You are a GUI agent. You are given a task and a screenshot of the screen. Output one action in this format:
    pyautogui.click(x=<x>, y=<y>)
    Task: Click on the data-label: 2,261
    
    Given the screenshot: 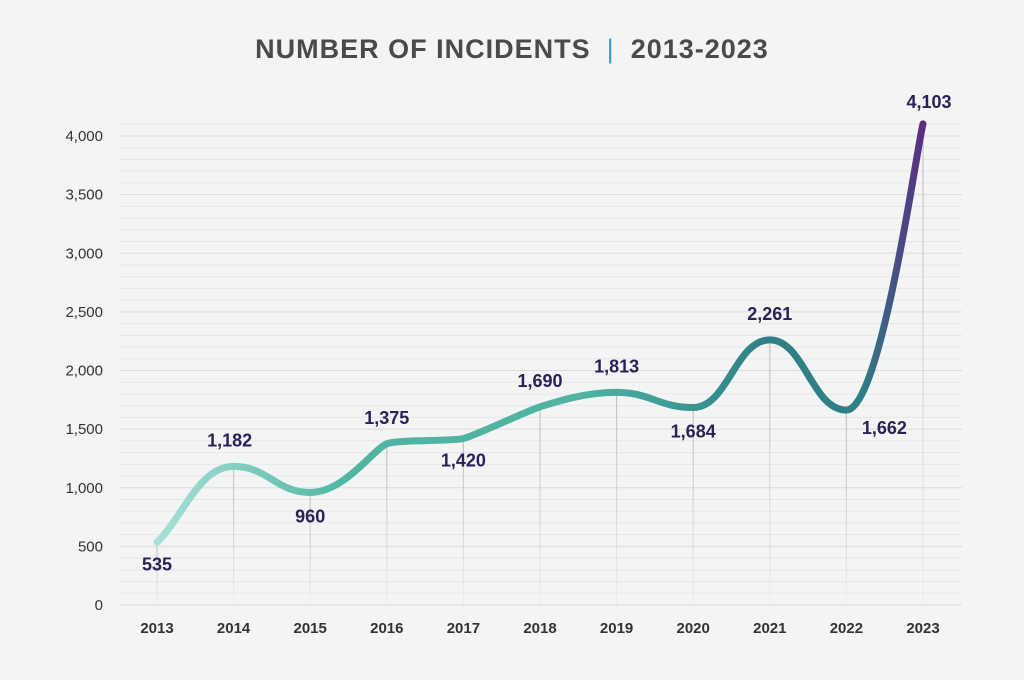 What is the action you would take?
    pyautogui.click(x=769, y=314)
    